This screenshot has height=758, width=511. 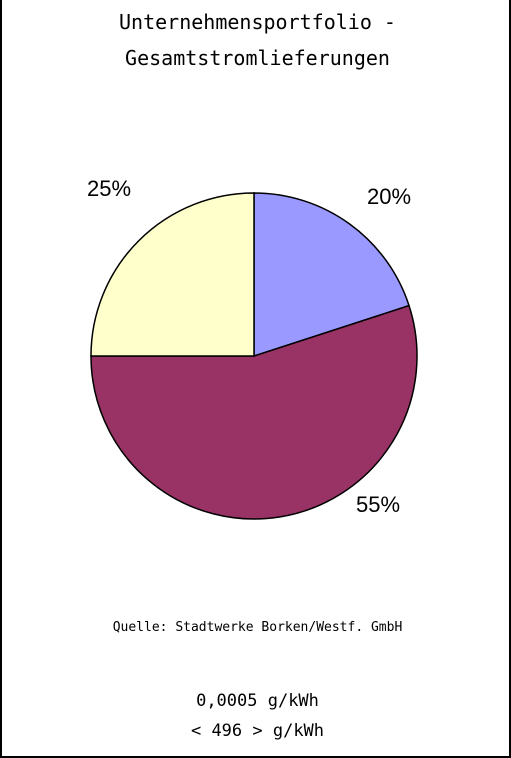 What do you see at coordinates (378, 504) in the screenshot?
I see `slice-label-2: 55%` at bounding box center [378, 504].